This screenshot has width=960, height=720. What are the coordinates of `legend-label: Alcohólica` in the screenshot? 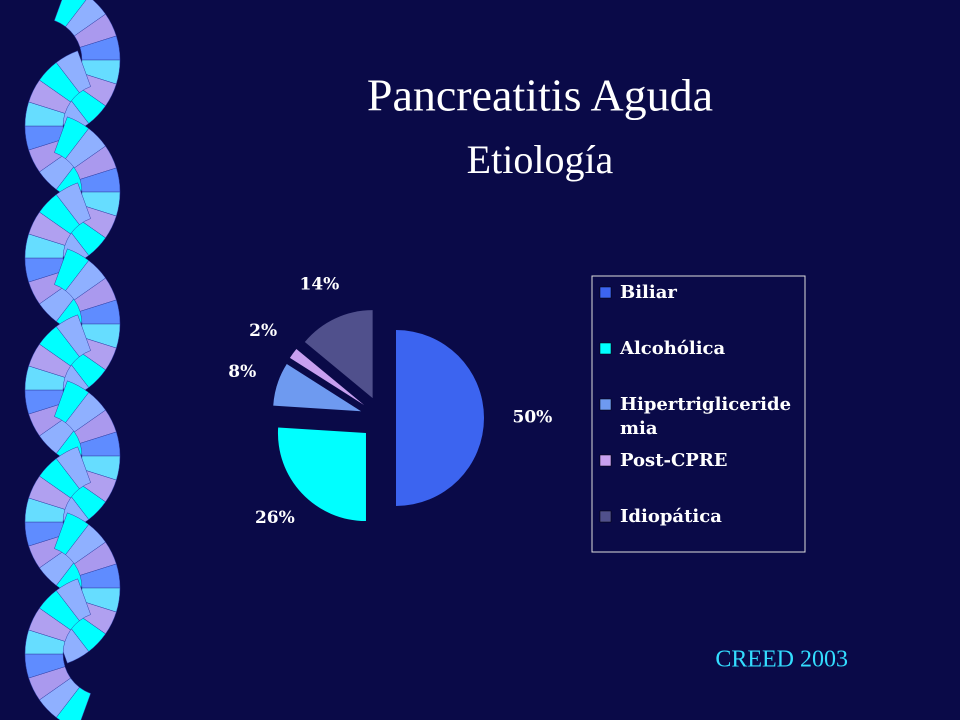 It's located at (672, 348).